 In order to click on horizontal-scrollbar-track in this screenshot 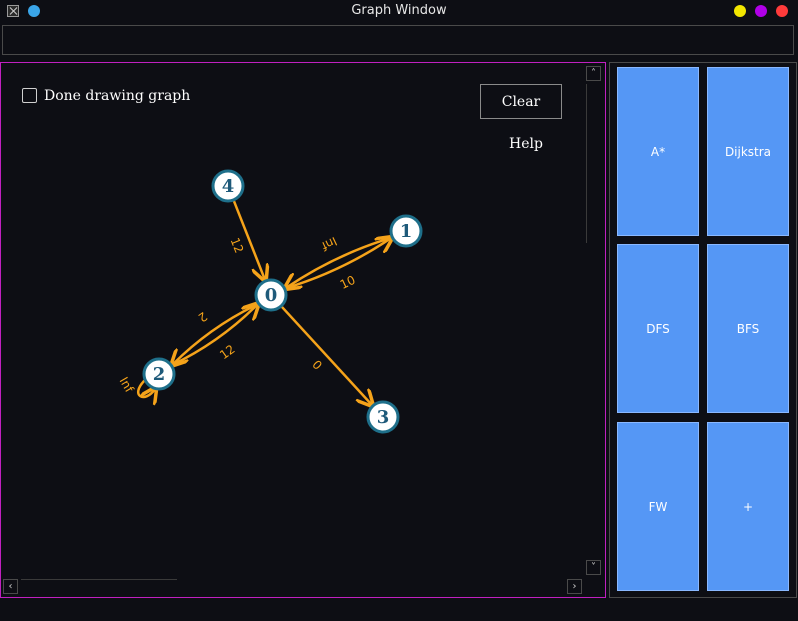, I will do `click(99, 579)`.